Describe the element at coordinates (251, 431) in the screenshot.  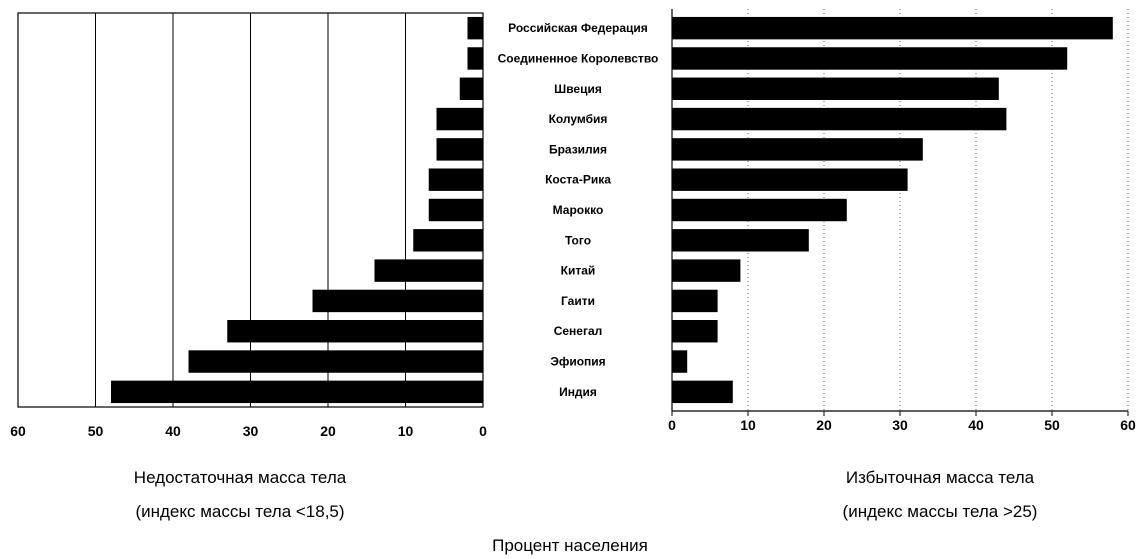
I see `left-x-tick-label: 30` at that location.